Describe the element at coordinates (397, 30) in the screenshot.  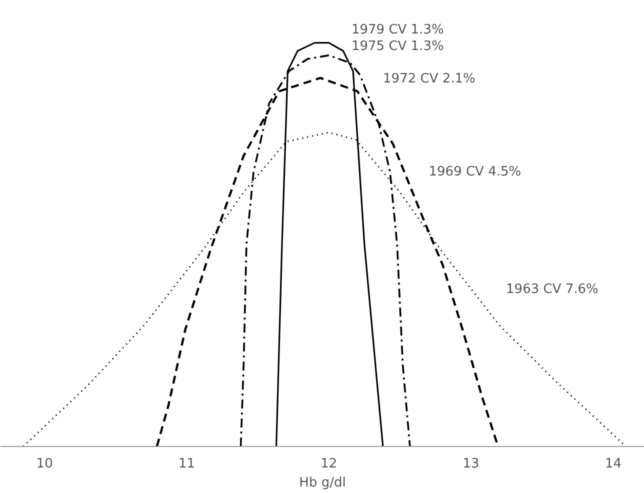
I see `text: 1979 CV 1.3%` at that location.